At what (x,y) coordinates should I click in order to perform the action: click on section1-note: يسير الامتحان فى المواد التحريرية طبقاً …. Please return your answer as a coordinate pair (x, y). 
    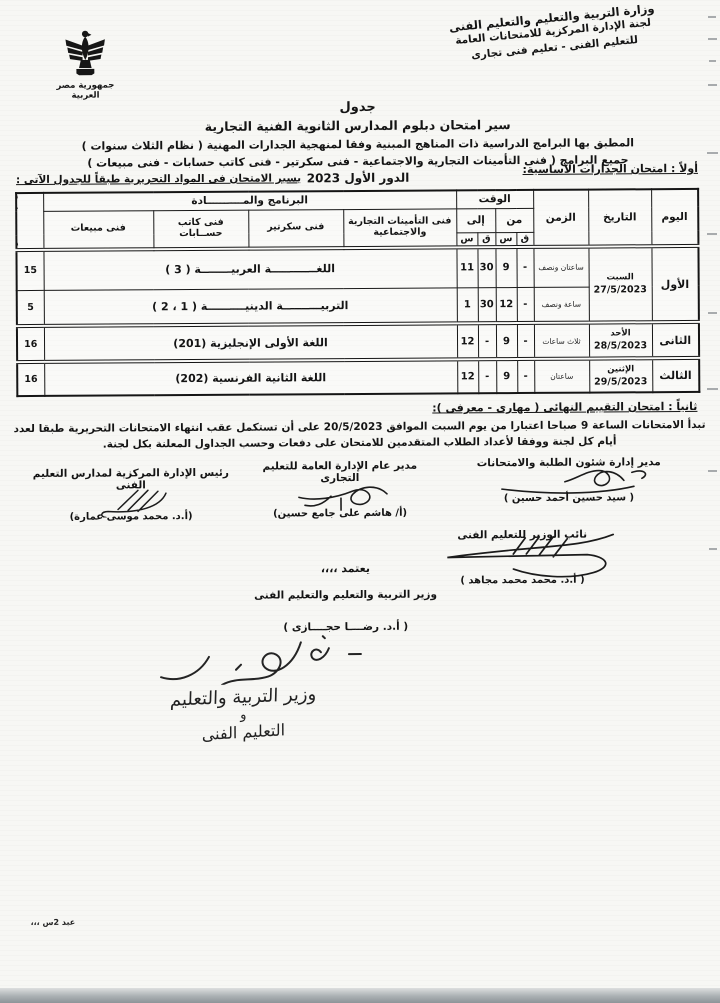
    Looking at the image, I should click on (158, 179).